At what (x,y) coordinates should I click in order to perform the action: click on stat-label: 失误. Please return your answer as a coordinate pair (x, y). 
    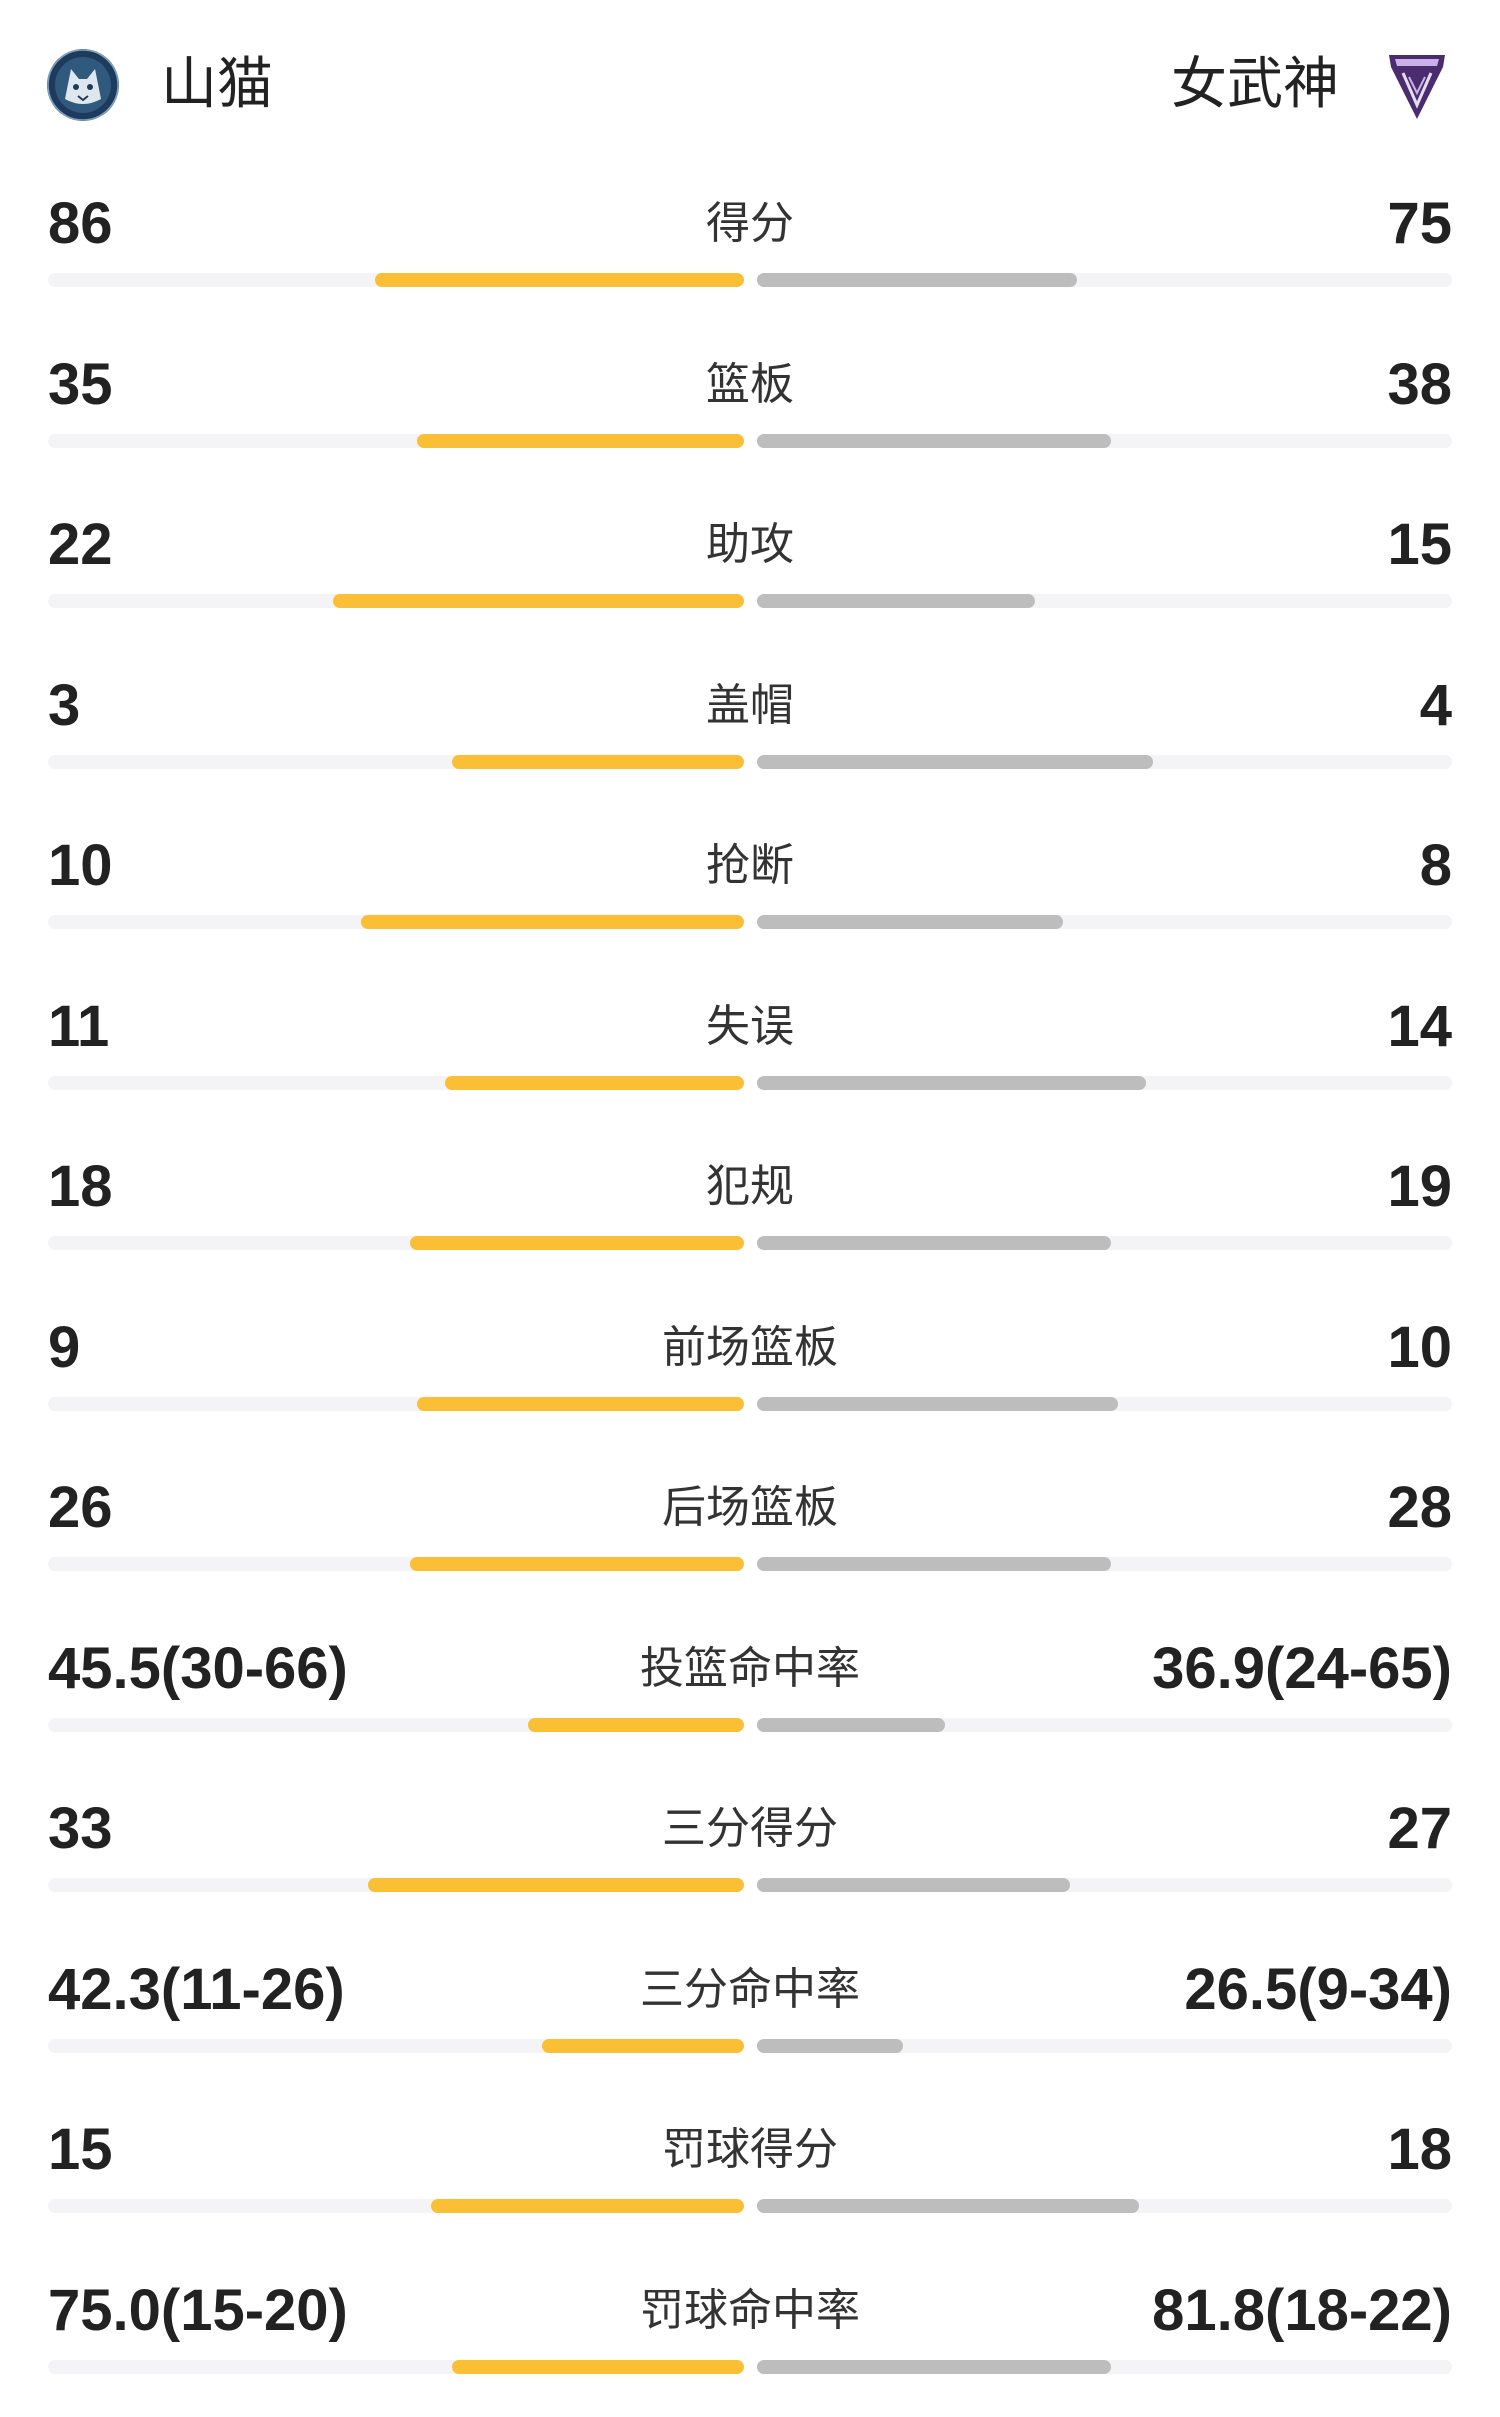
    Looking at the image, I should click on (750, 1027).